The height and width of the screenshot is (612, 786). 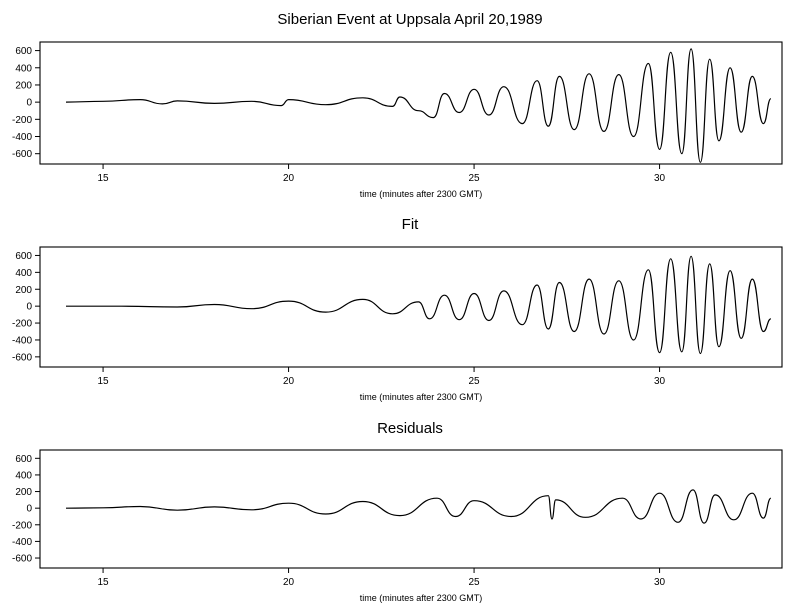 I want to click on panel-title: Residuals, so click(x=410, y=428).